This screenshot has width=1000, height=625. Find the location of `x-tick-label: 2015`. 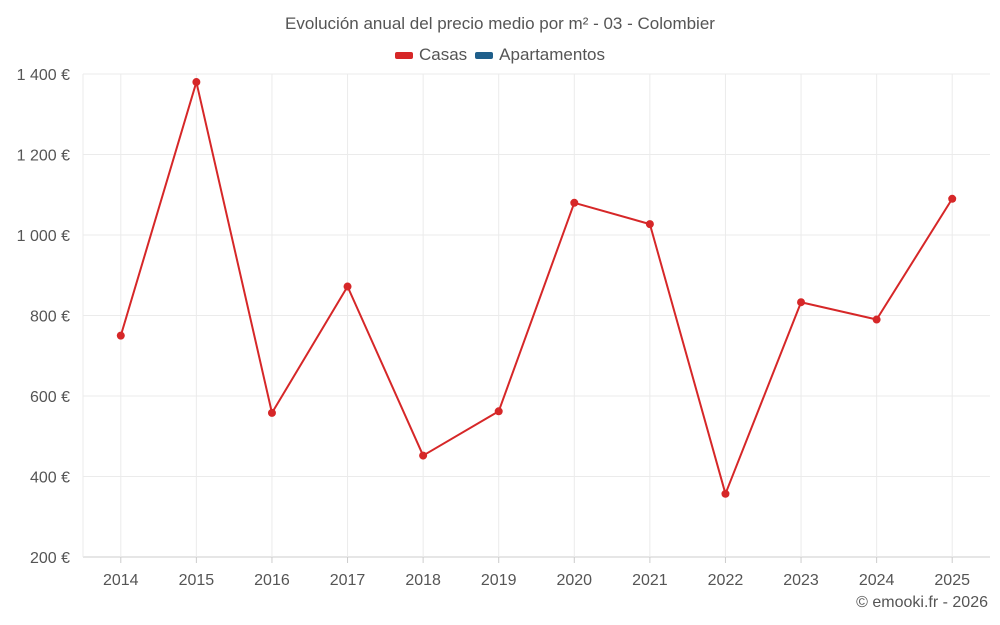

x-tick-label: 2015 is located at coordinates (197, 580).